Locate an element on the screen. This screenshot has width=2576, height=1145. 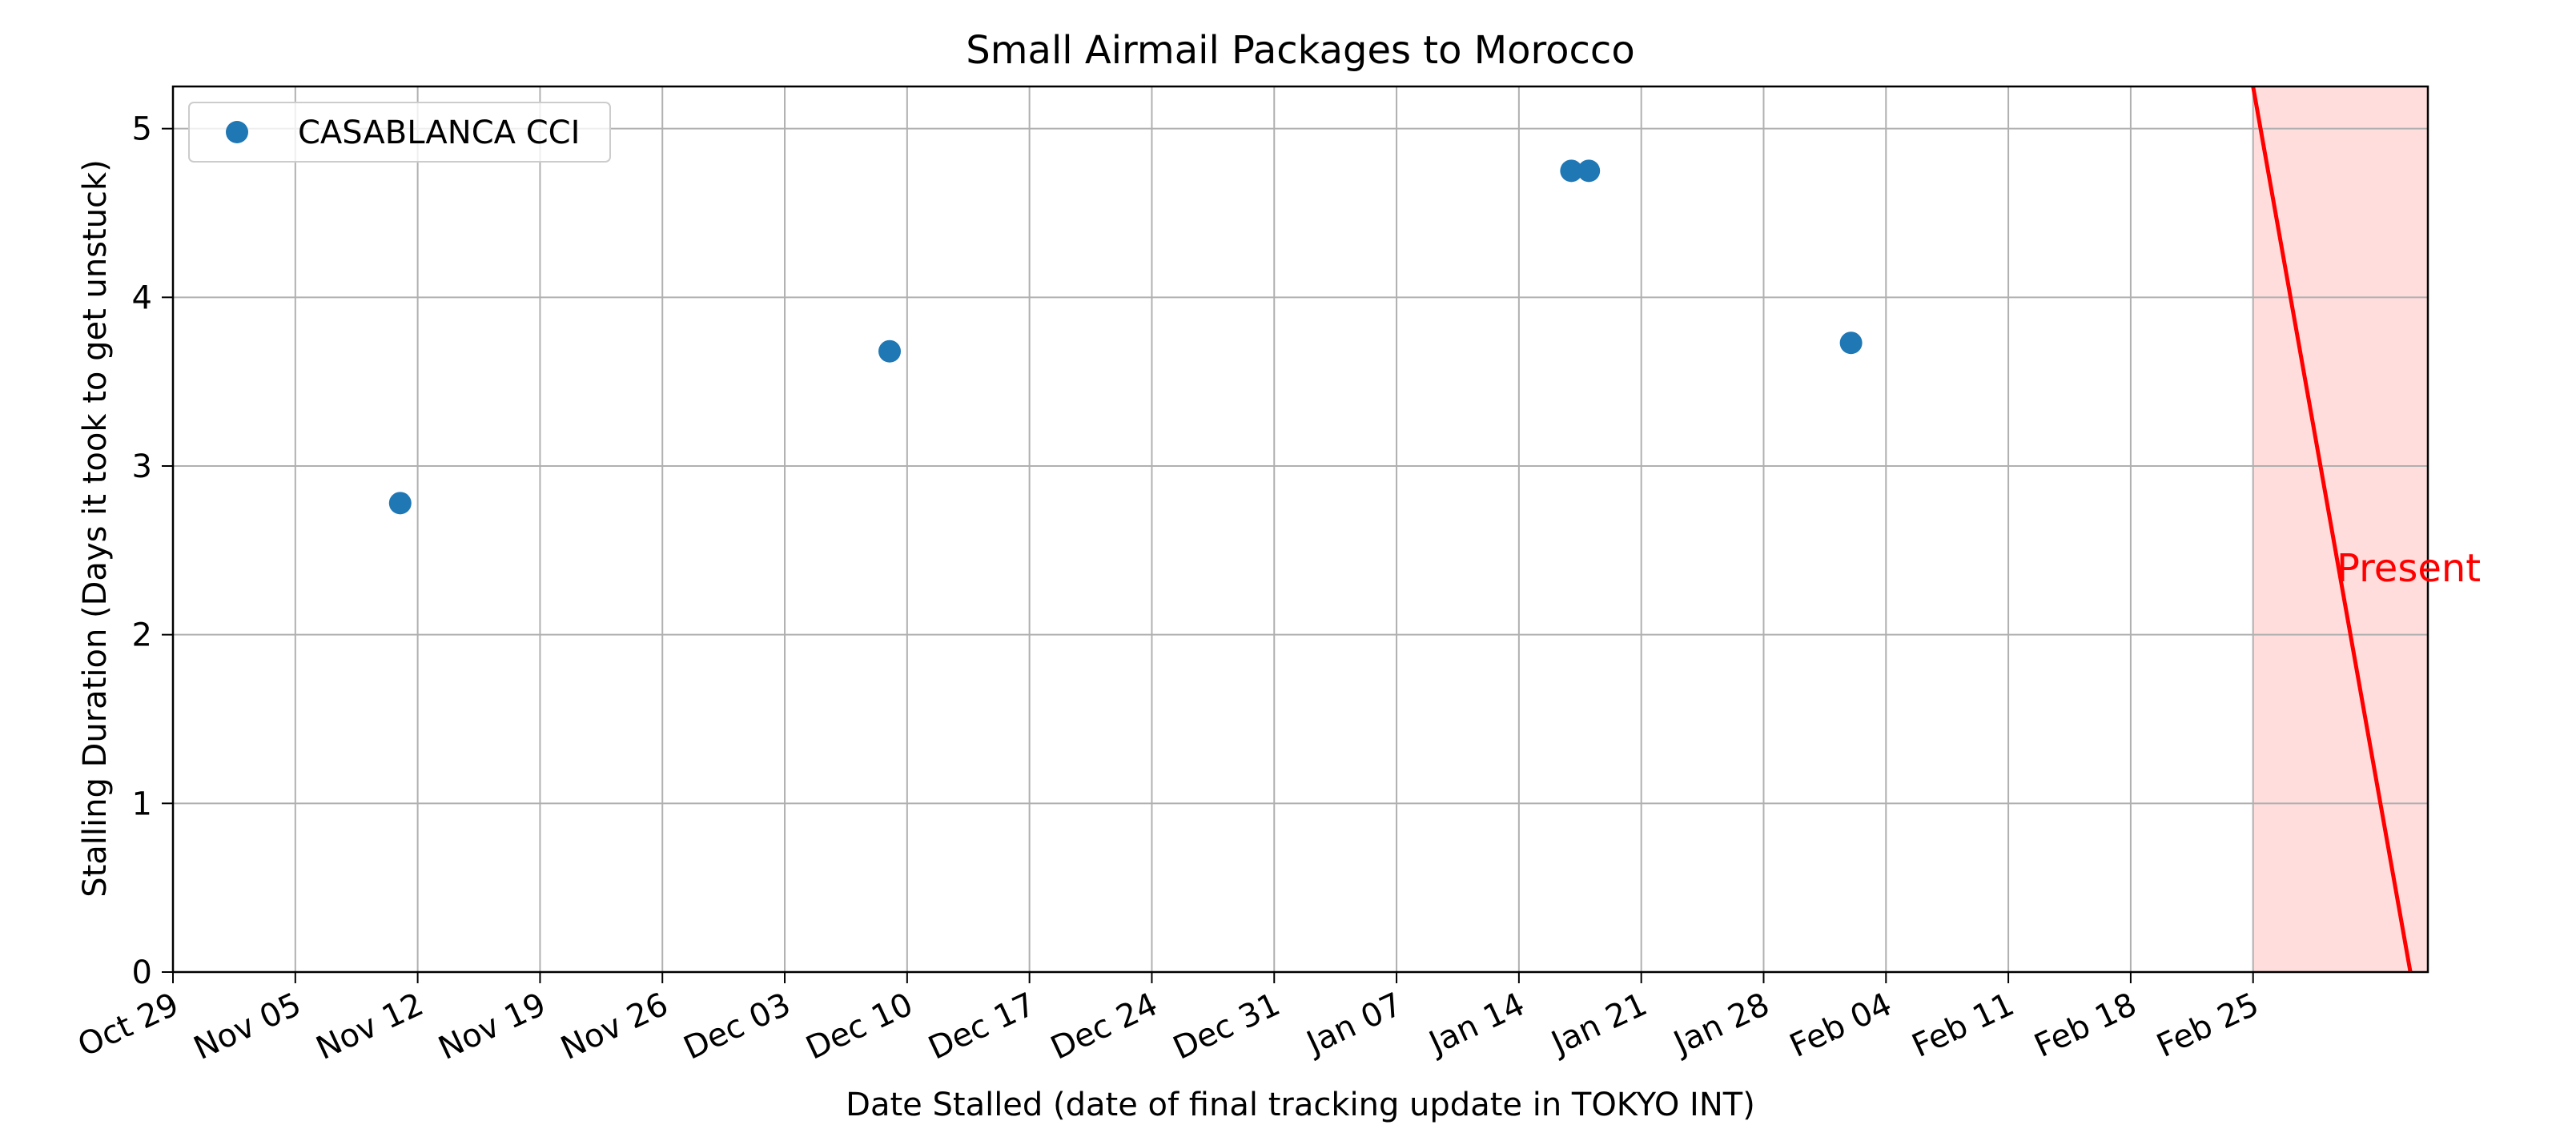
y-tick-label: 2 is located at coordinates (142, 635).